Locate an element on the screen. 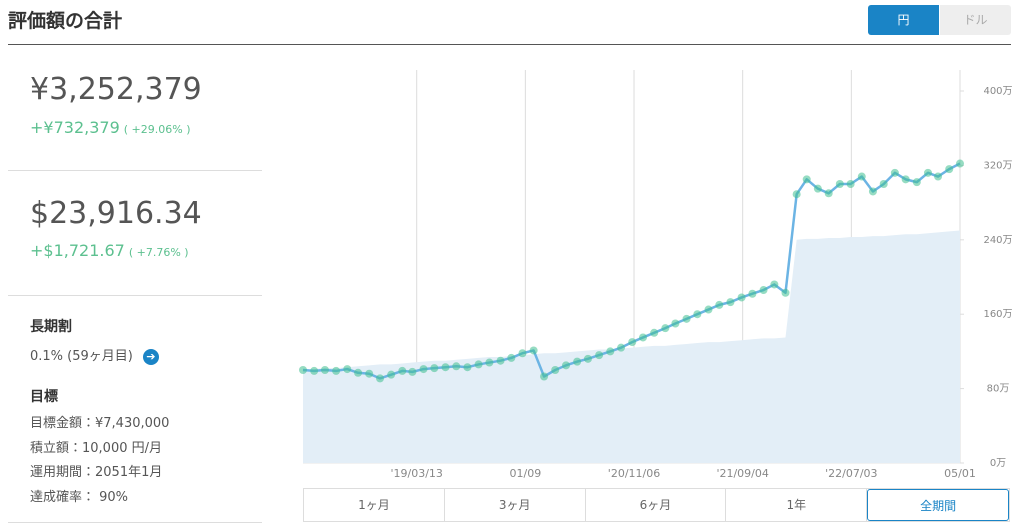  total-change: +¥732,379( +29.06% ) is located at coordinates (110, 127).